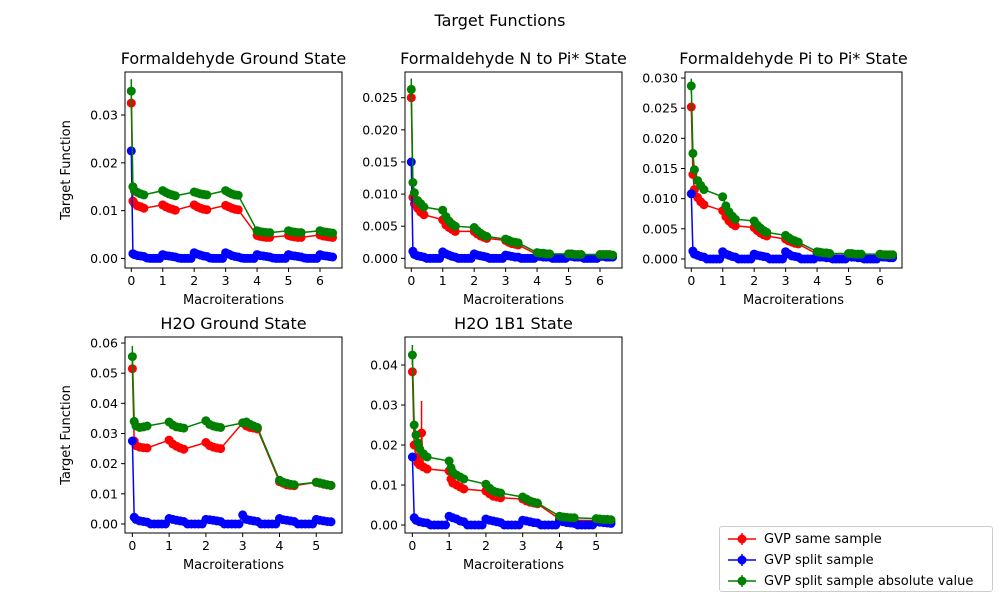  What do you see at coordinates (233, 323) in the screenshot?
I see `subplot-title: H2O Ground State` at bounding box center [233, 323].